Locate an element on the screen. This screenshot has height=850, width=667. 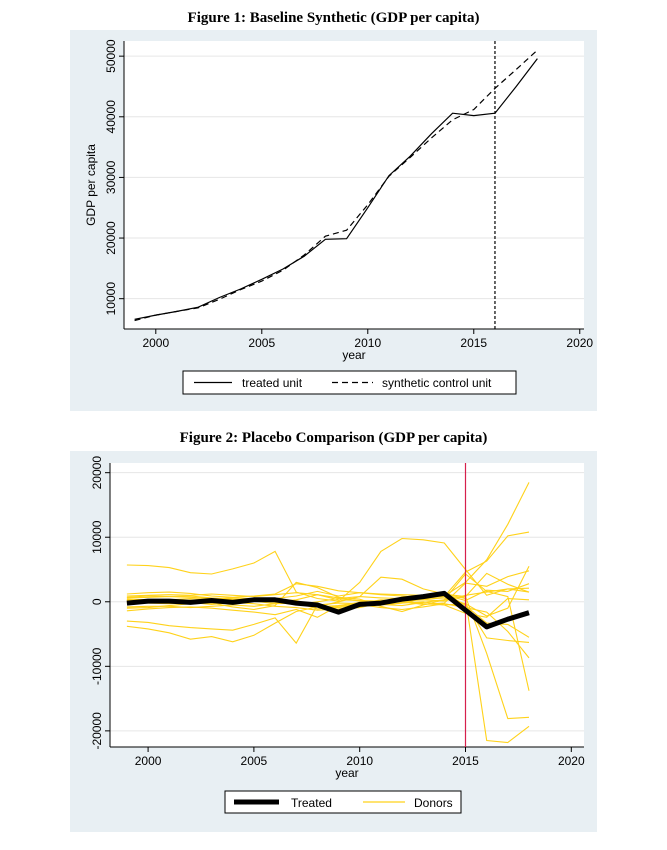
y-tick-label: 0 is located at coordinates (97, 601).